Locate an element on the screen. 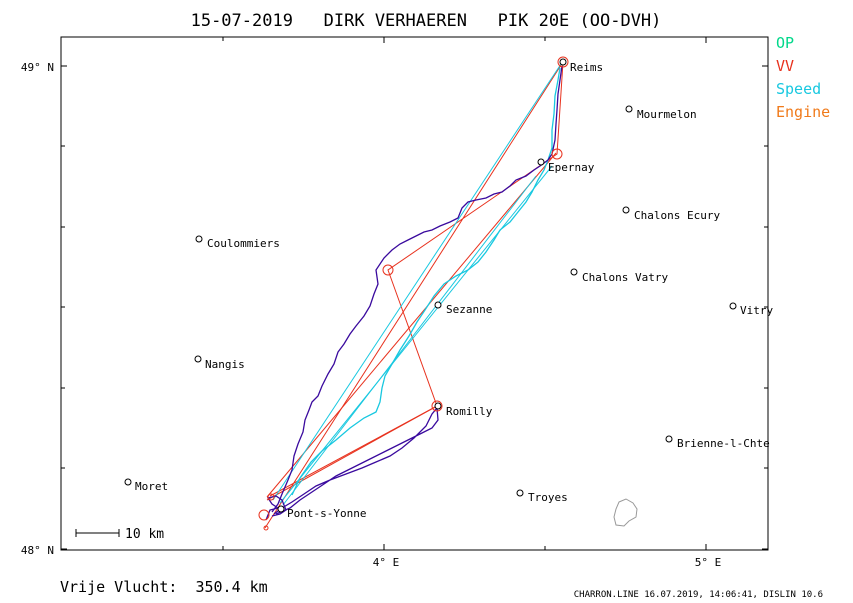 Image resolution: width=853 pixels, height=603 pixels. scale-bar is located at coordinates (97, 533).